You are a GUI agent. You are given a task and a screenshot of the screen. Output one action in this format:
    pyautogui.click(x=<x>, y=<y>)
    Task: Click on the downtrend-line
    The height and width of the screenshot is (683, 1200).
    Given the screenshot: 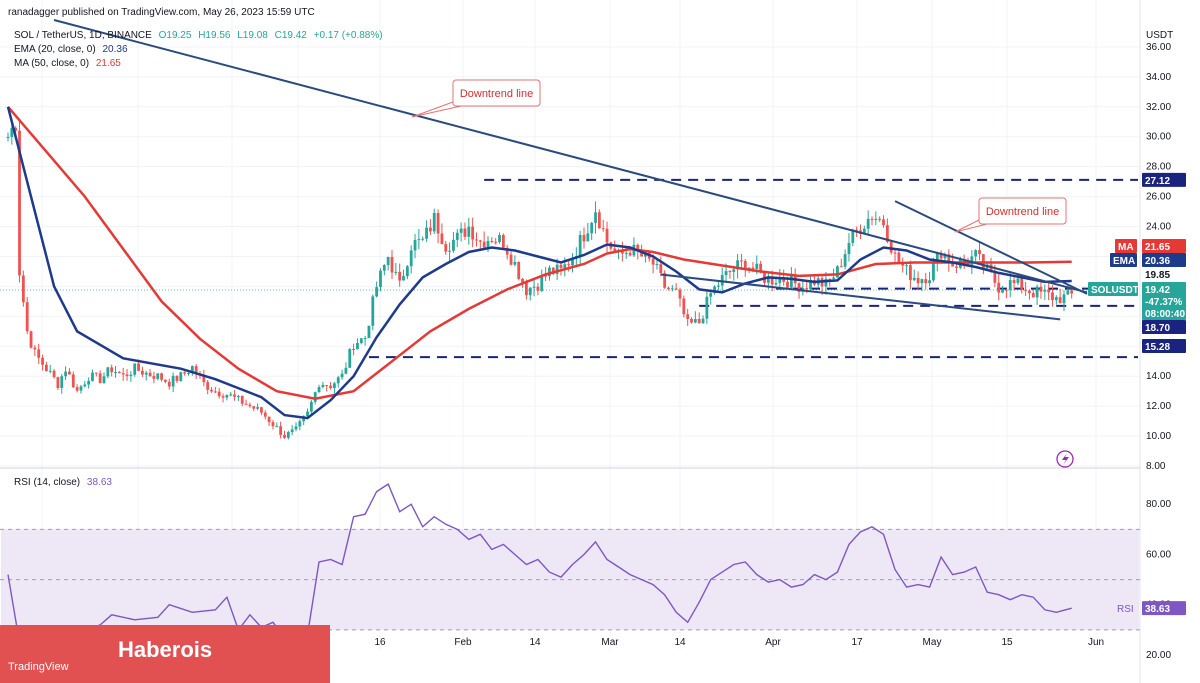 What is the action you would take?
    pyautogui.click(x=991, y=247)
    